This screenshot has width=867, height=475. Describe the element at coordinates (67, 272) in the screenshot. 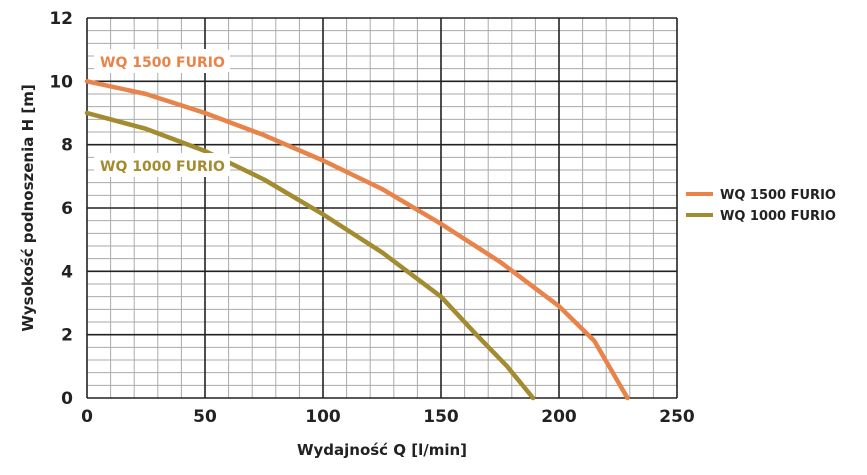

I see `y-tick-label: 4` at that location.